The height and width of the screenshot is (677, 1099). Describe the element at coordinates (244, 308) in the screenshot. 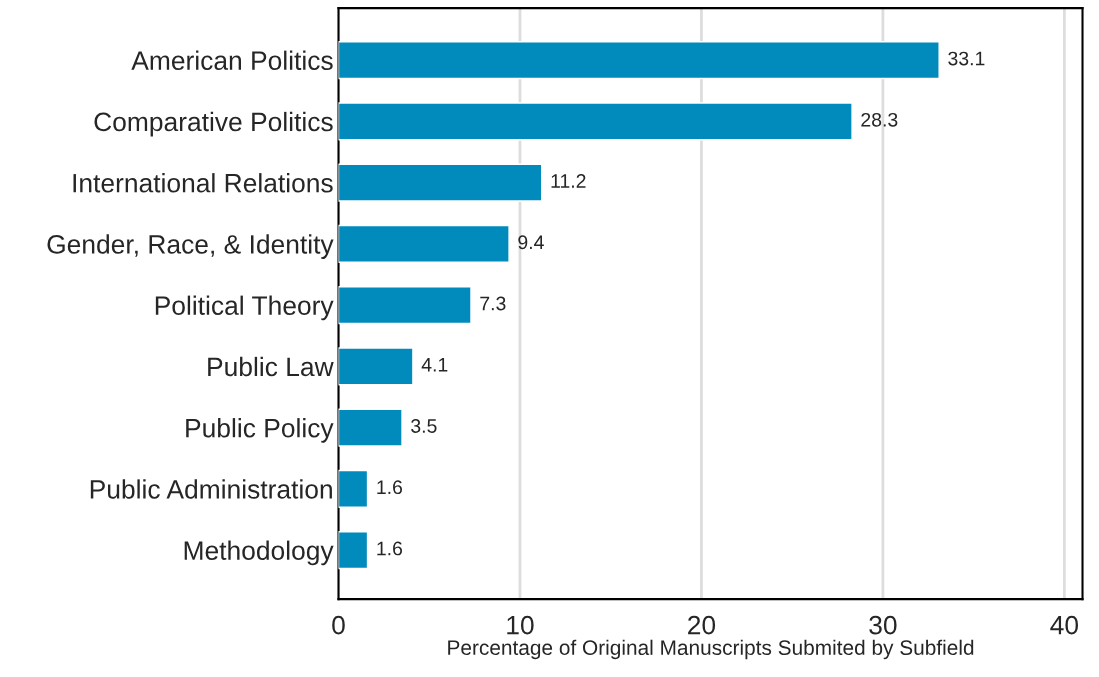

I see `y-tick-label: Political Theory` at that location.